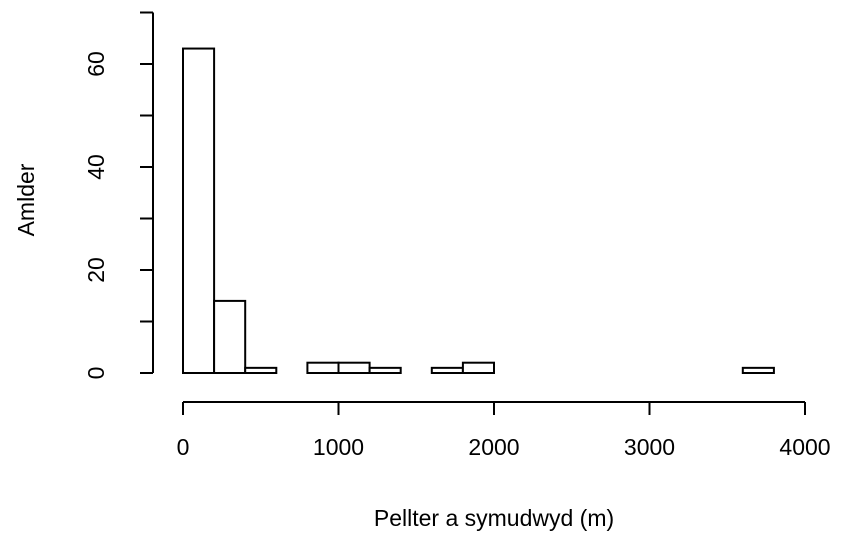 This screenshot has height=542, width=841. I want to click on x-tick-label-4000: 4000, so click(804, 447).